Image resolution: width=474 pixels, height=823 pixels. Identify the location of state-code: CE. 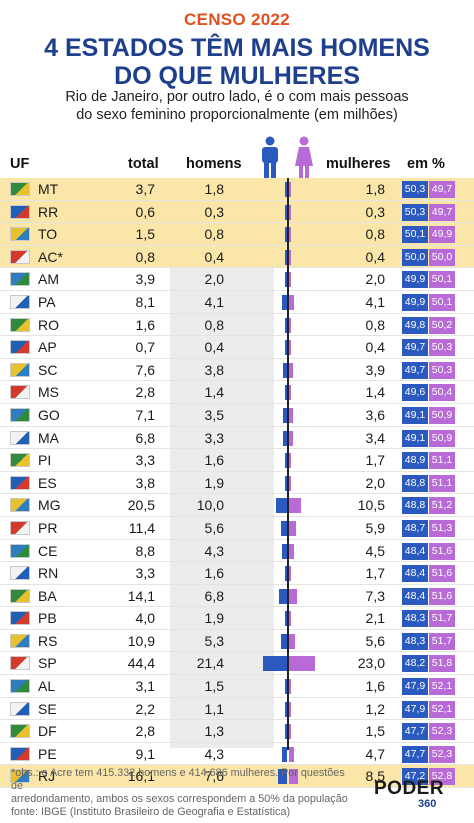
(47, 551).